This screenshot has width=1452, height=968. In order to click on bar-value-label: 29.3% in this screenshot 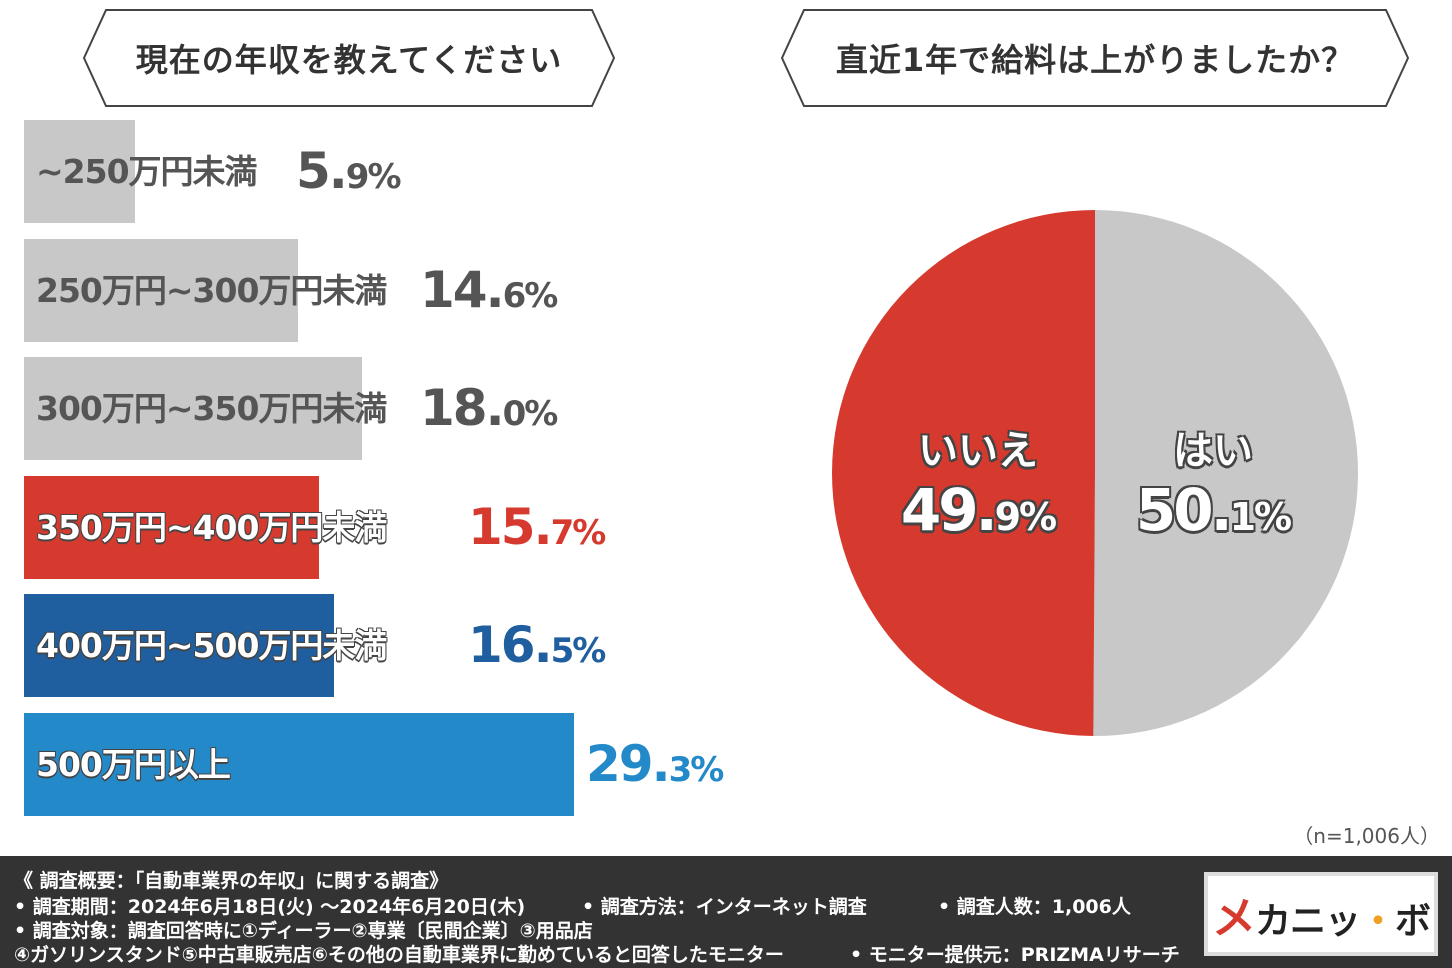, I will do `click(655, 763)`.